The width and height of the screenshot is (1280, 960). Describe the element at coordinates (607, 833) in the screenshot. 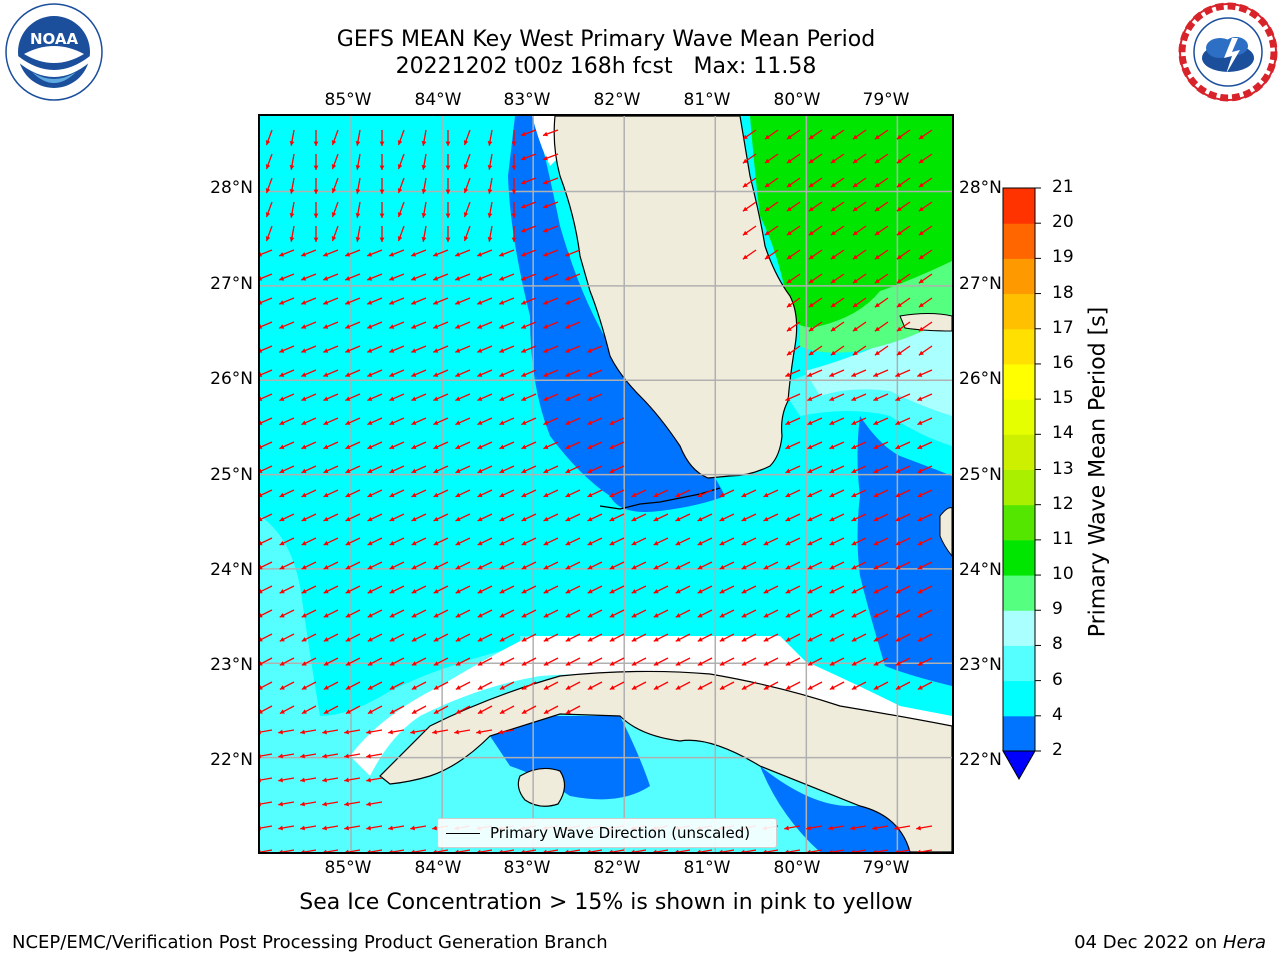

I see `map-legend: Primary Wave Direction (unscaled)` at that location.